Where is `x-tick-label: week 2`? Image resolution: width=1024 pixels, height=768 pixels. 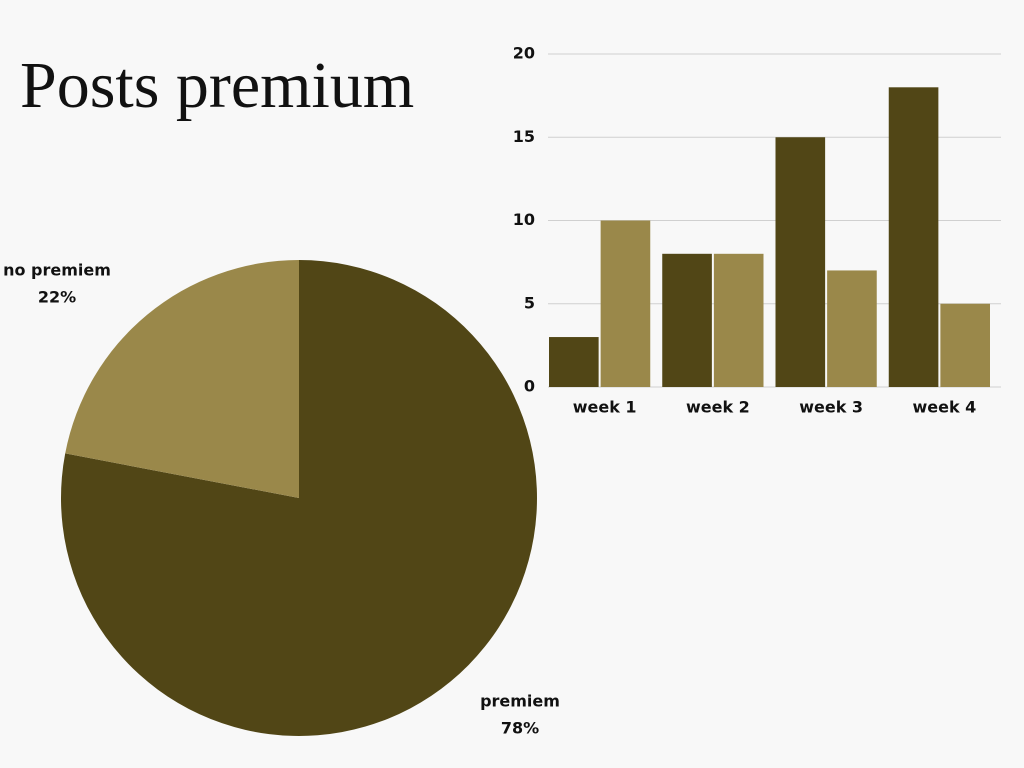 x-tick-label: week 2 is located at coordinates (718, 407).